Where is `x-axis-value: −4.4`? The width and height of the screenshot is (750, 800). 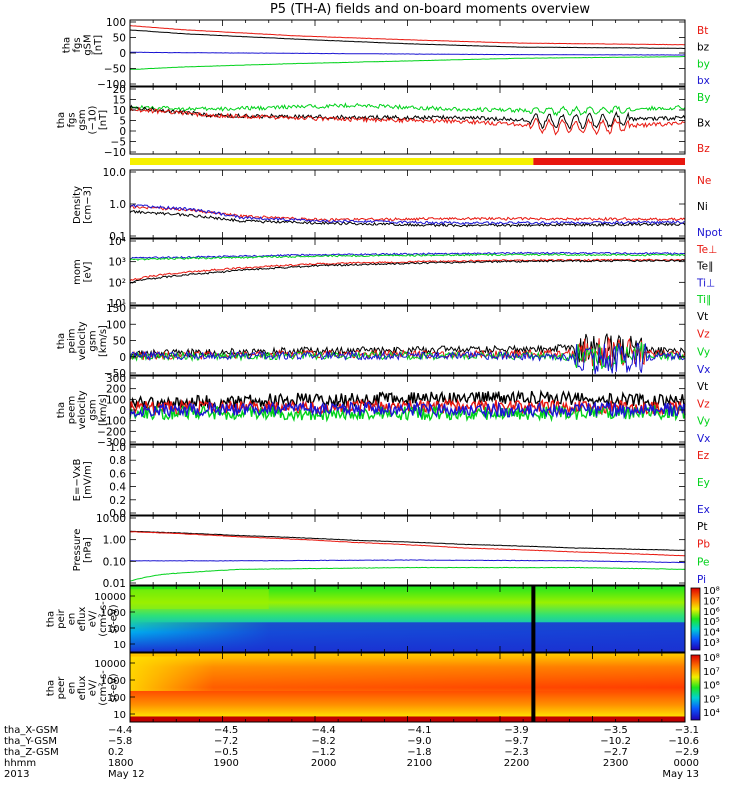 x-axis-value: −4.4 is located at coordinates (120, 730).